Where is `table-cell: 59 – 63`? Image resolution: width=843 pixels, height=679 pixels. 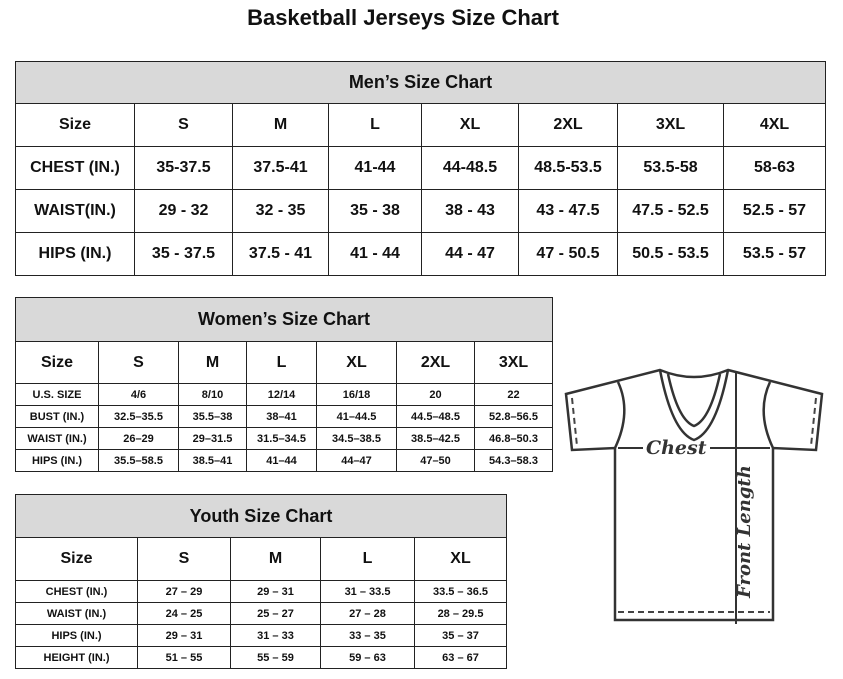
table-cell: 59 – 63 is located at coordinates (367, 657).